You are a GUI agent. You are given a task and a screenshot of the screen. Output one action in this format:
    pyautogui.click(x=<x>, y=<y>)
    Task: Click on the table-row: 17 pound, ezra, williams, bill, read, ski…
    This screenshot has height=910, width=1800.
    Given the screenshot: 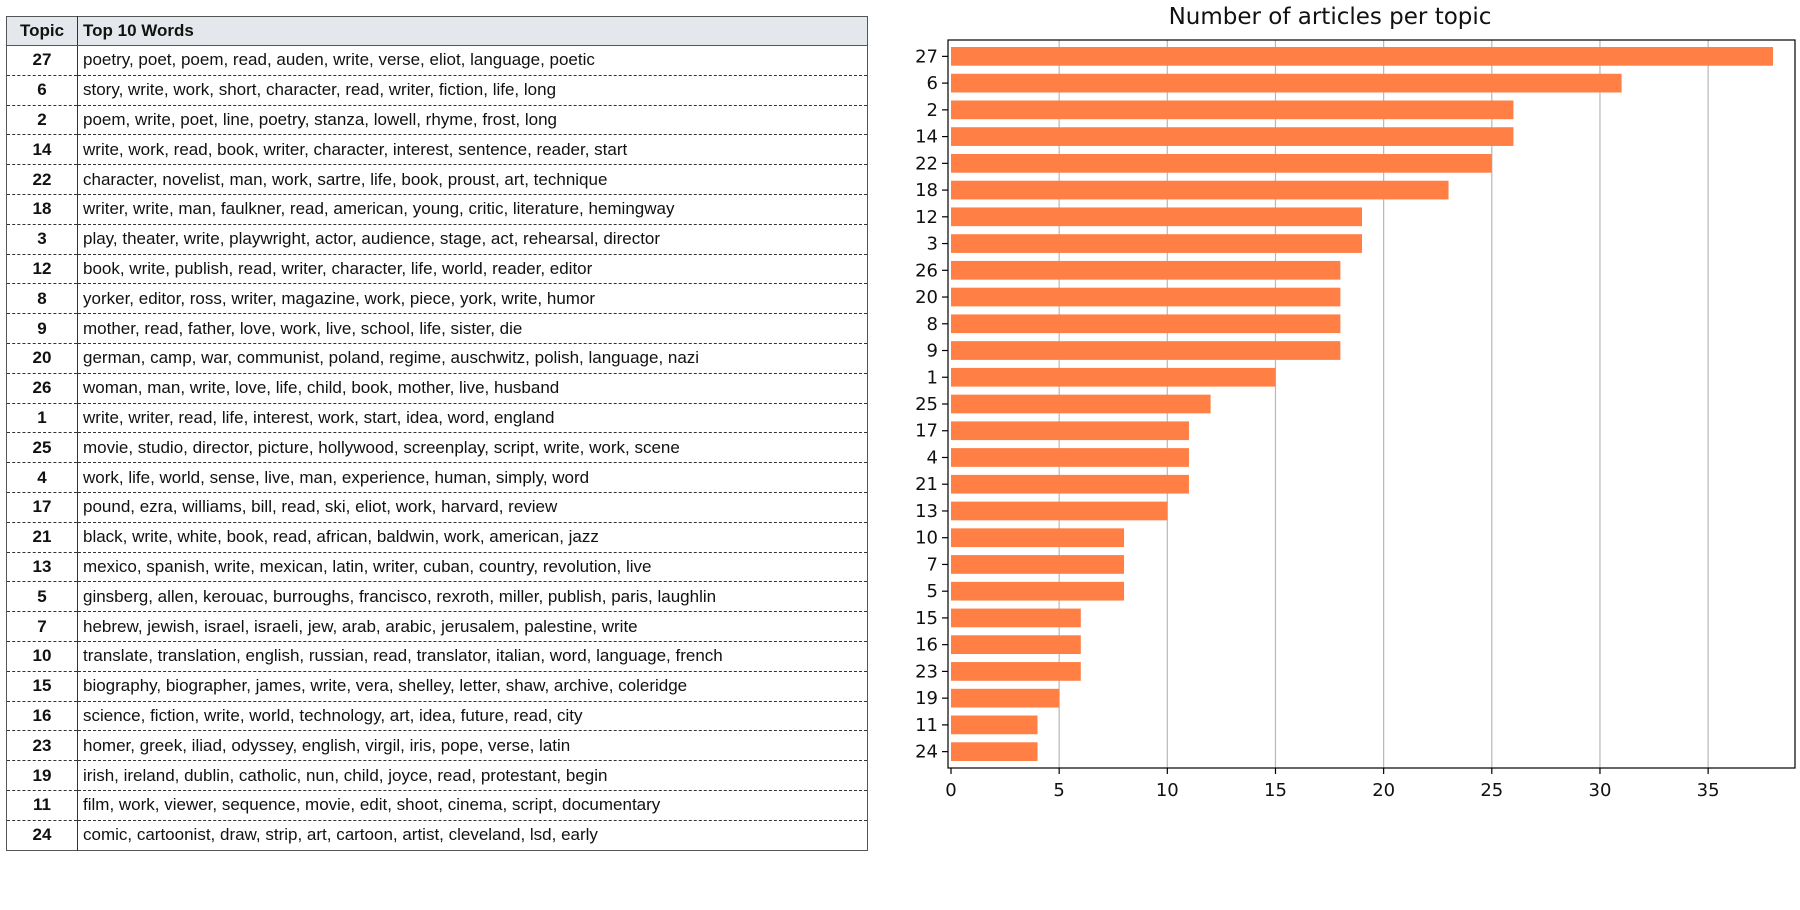 What is the action you would take?
    pyautogui.click(x=437, y=507)
    